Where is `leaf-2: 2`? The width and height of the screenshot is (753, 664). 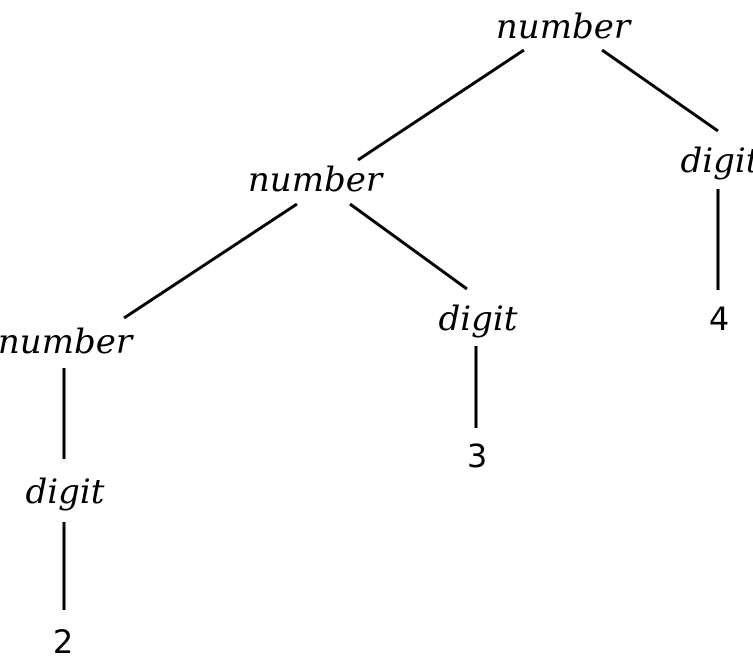
leaf-2: 2 is located at coordinates (63, 642).